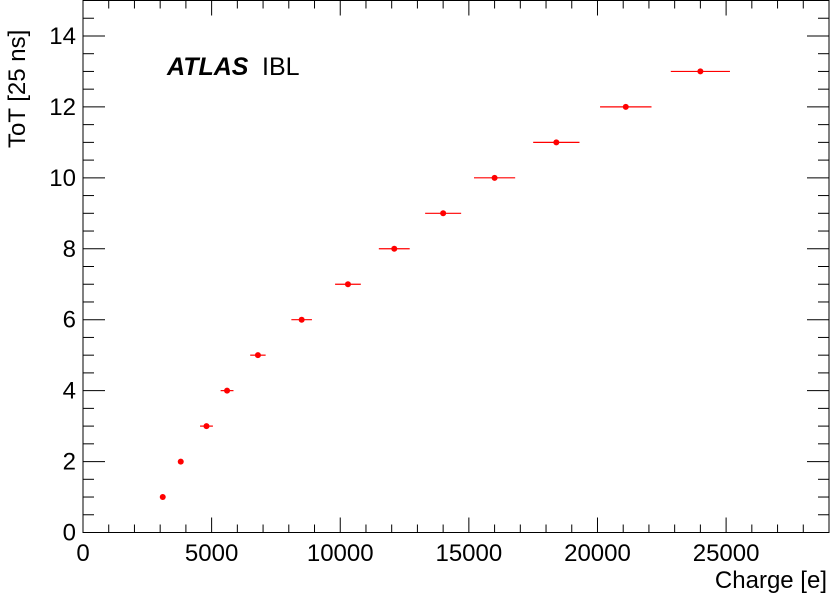 Image resolution: width=830 pixels, height=599 pixels. What do you see at coordinates (69, 462) in the screenshot?
I see `y-tick-label: 2` at bounding box center [69, 462].